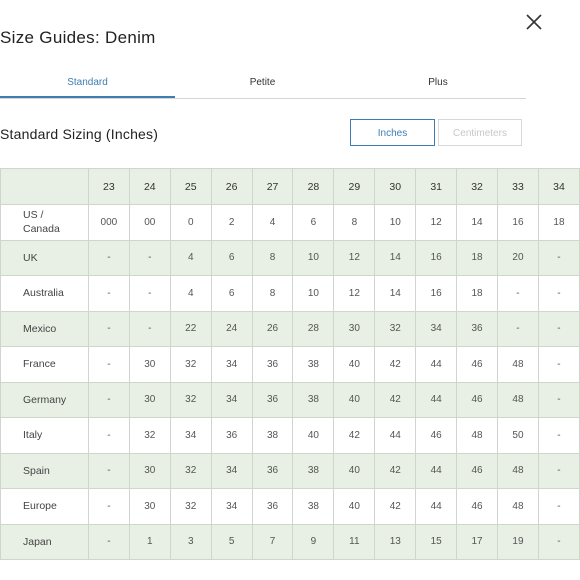 This screenshot has width=580, height=580. What do you see at coordinates (44, 257) in the screenshot?
I see `row-label: UK` at bounding box center [44, 257].